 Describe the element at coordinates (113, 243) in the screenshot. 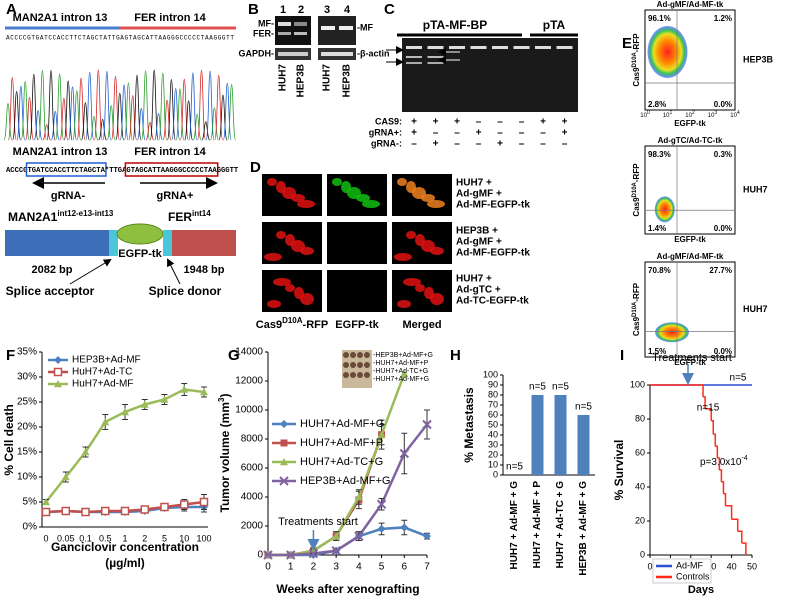

I see `splice-site` at that location.